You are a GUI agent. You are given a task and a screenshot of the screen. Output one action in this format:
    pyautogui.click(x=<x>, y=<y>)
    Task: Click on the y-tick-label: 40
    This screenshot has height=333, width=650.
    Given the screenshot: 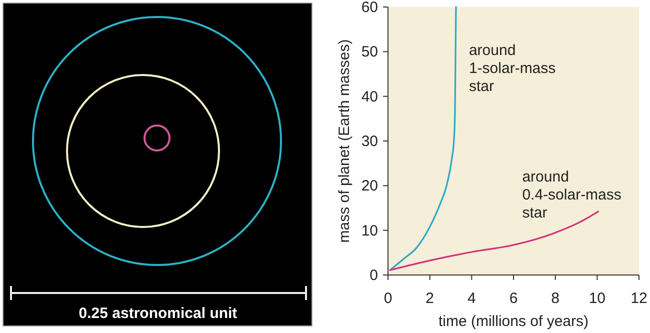 What is the action you would take?
    pyautogui.click(x=369, y=97)
    